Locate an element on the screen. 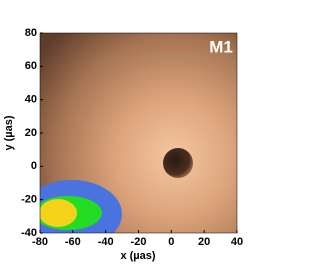 This screenshot has height=271, width=320. x-tick-label: 20 is located at coordinates (204, 242).